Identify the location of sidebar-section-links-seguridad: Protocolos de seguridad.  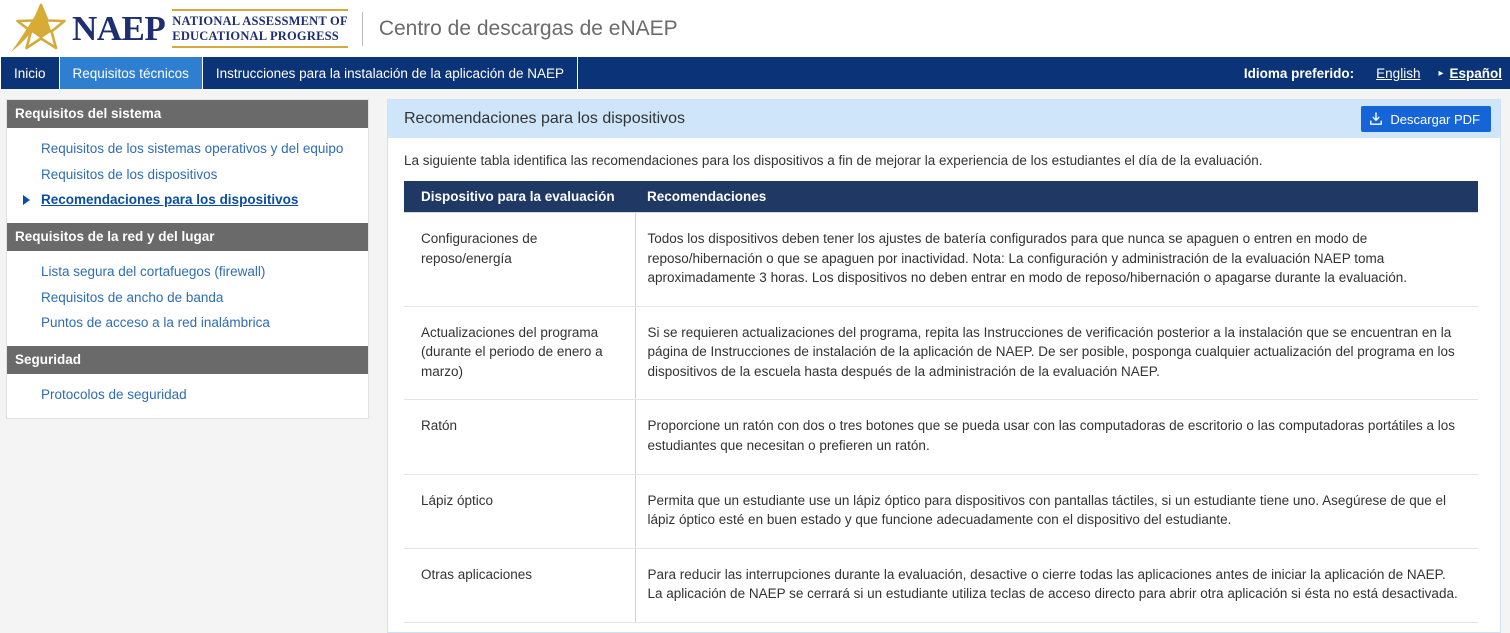
(187, 396).